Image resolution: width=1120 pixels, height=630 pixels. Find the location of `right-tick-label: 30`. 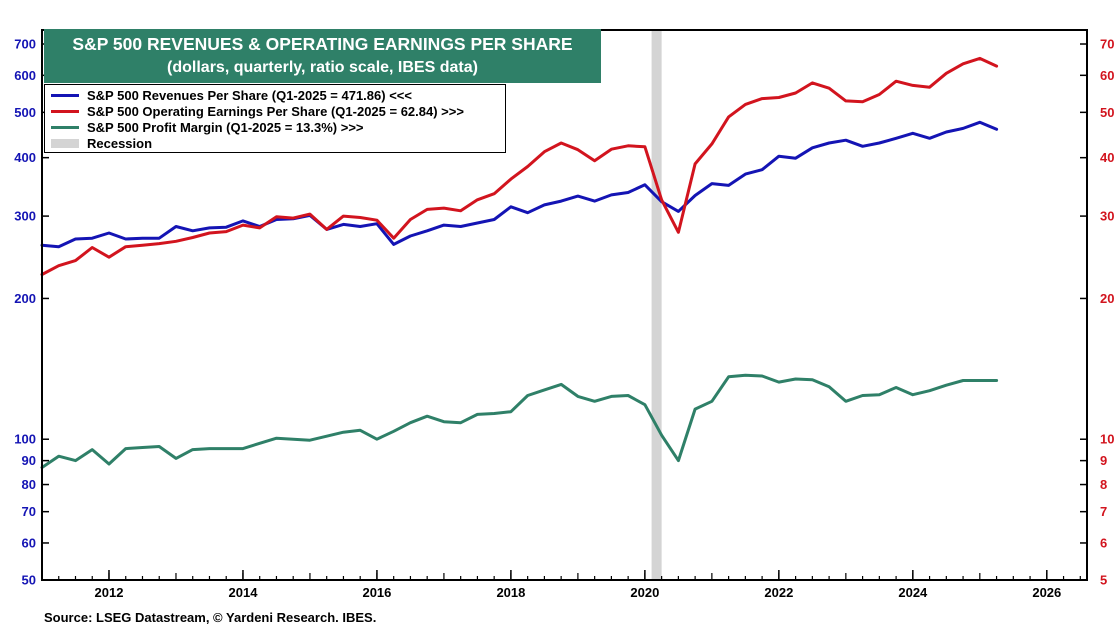

right-tick-label: 30 is located at coordinates (1107, 216).